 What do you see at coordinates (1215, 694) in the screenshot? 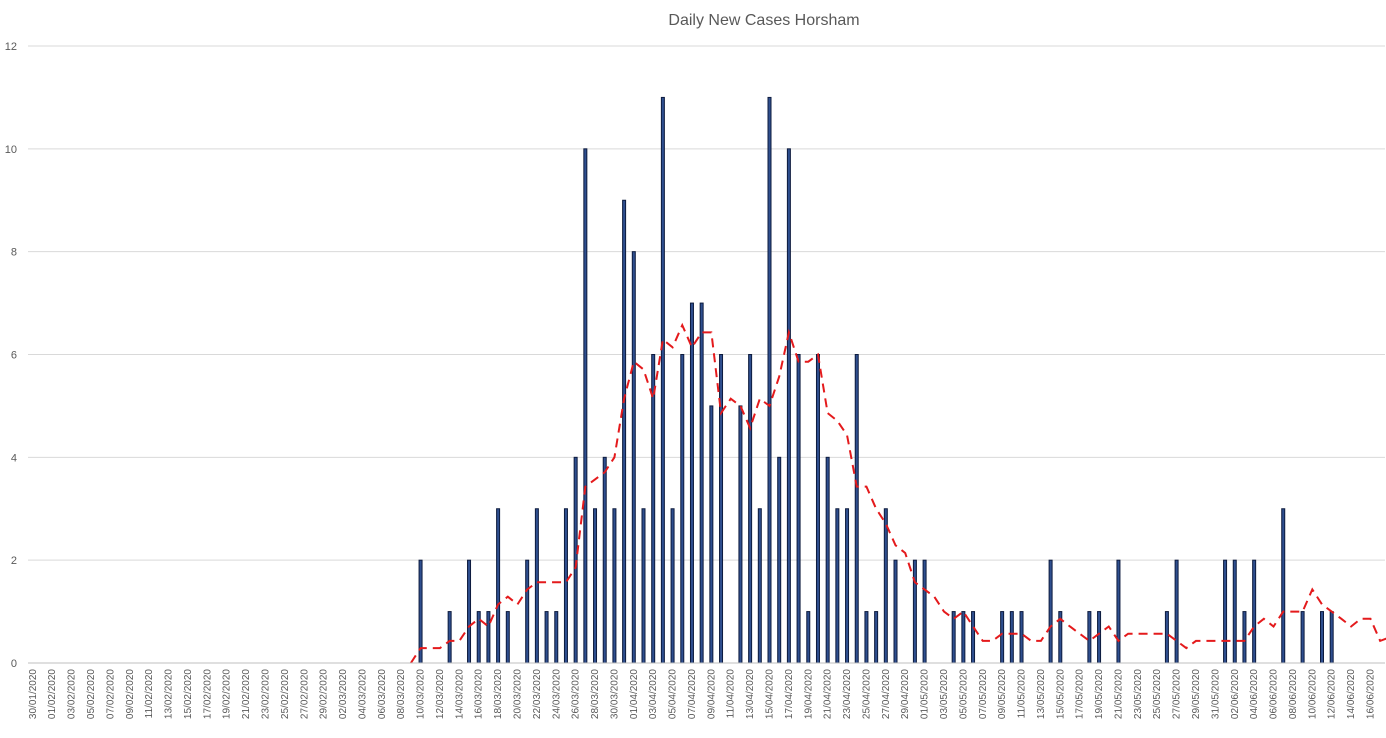
I see `x-tick-label: 31/05/2020` at bounding box center [1215, 694].